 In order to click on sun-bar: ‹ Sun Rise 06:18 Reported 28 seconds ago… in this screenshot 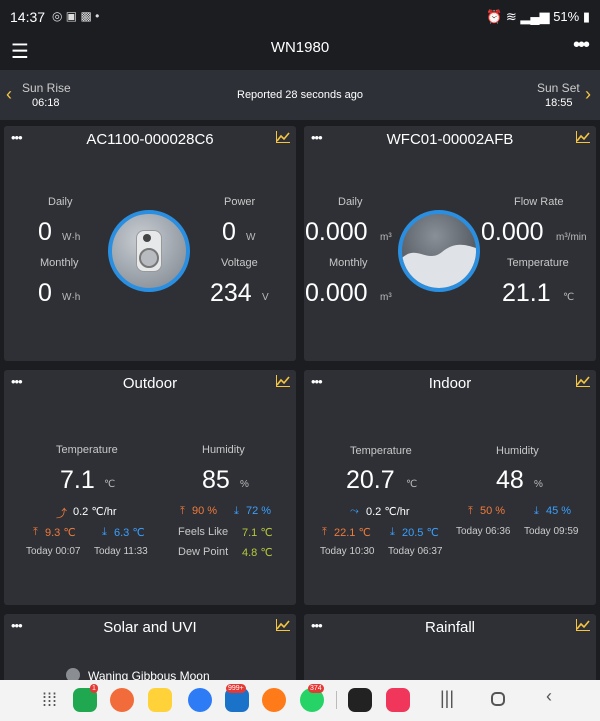, I will do `click(300, 95)`.